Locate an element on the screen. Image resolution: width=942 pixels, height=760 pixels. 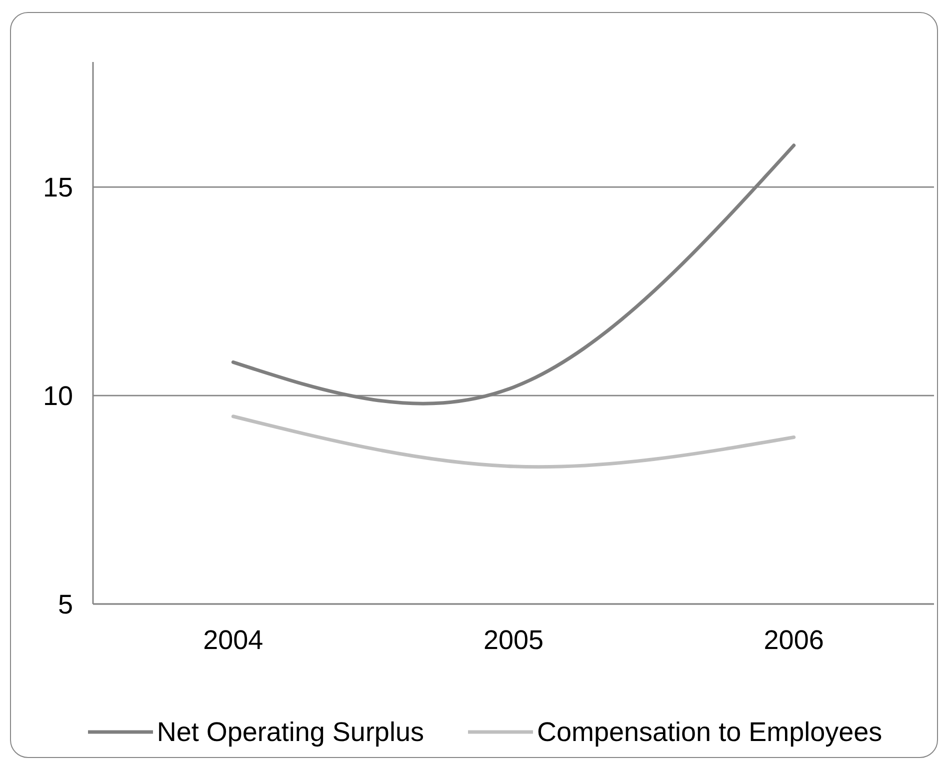
legend-label: Compensation to Employees is located at coordinates (709, 732).